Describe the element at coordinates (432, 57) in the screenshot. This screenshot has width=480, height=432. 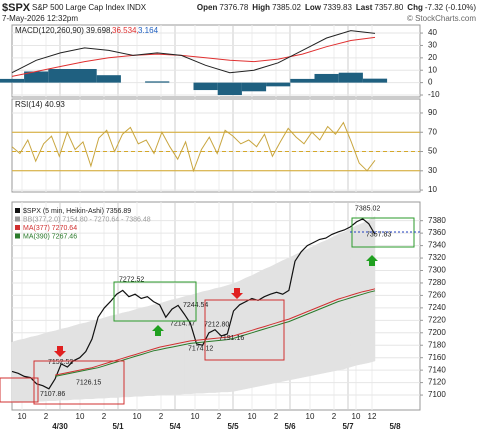
I see `y-tick-label: 20` at that location.